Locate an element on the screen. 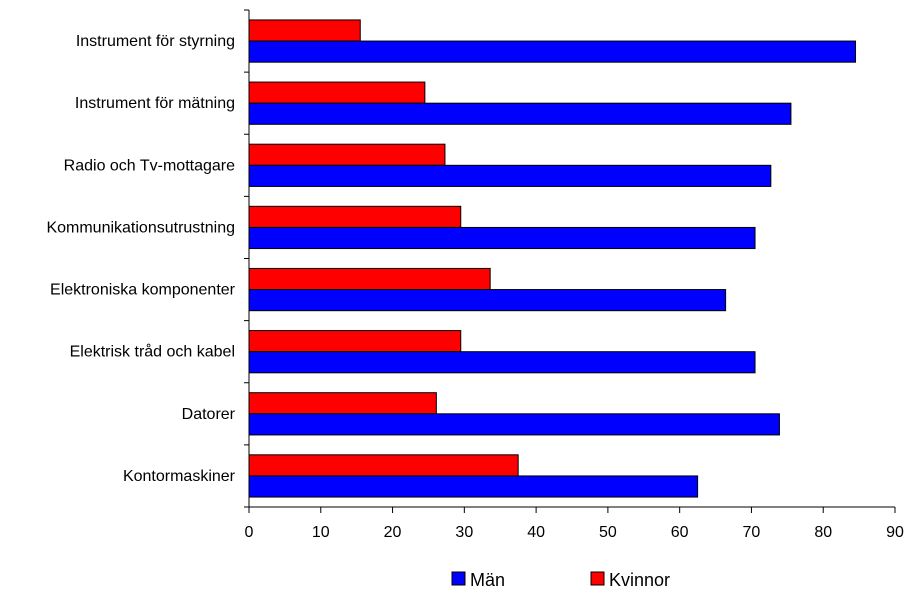 This screenshot has height=602, width=909. x-tick-label: 60 is located at coordinates (680, 532).